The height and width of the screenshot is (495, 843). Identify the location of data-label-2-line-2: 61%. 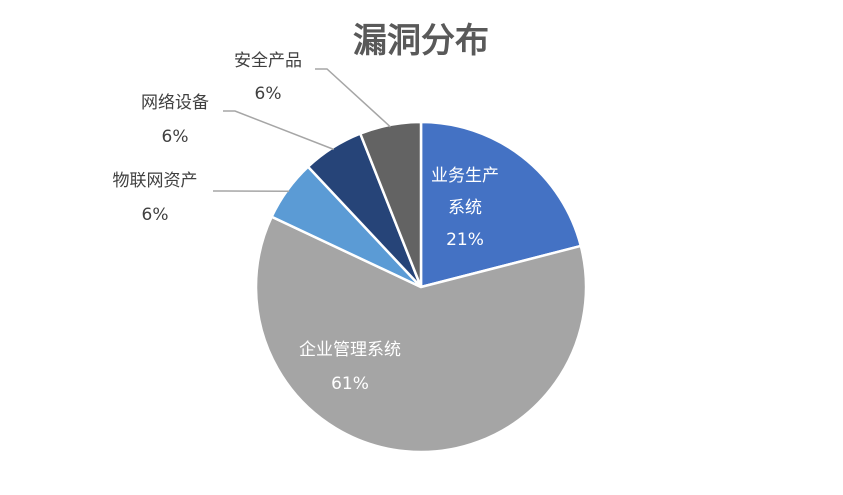
(350, 384).